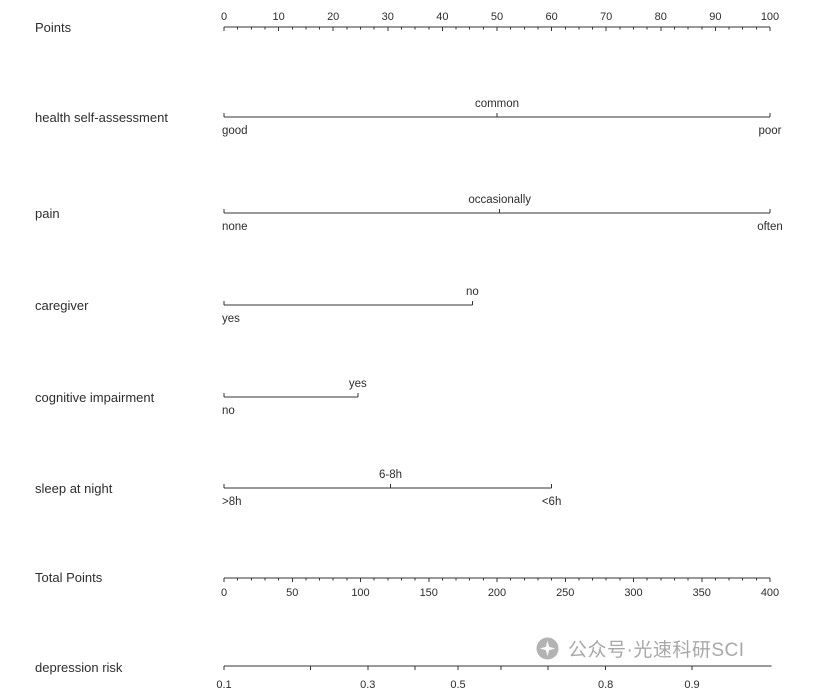 This screenshot has height=698, width=816. What do you see at coordinates (429, 593) in the screenshot?
I see `total-points-tick-label: 150` at bounding box center [429, 593].